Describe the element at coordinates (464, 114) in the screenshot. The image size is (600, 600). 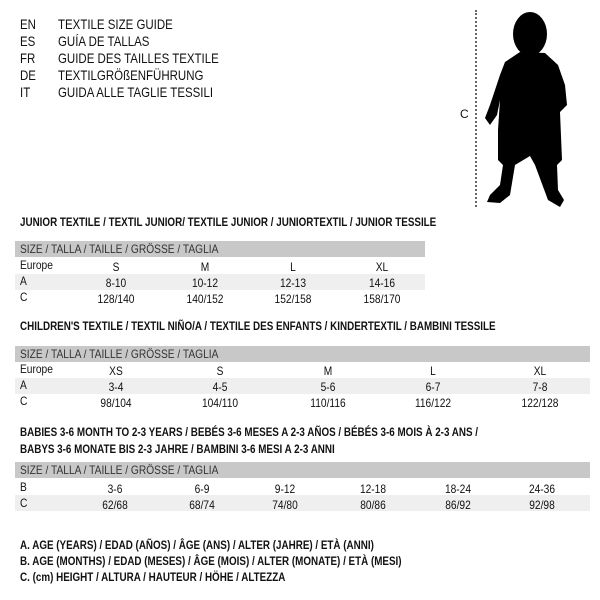
I see `height-label: C` at that location.